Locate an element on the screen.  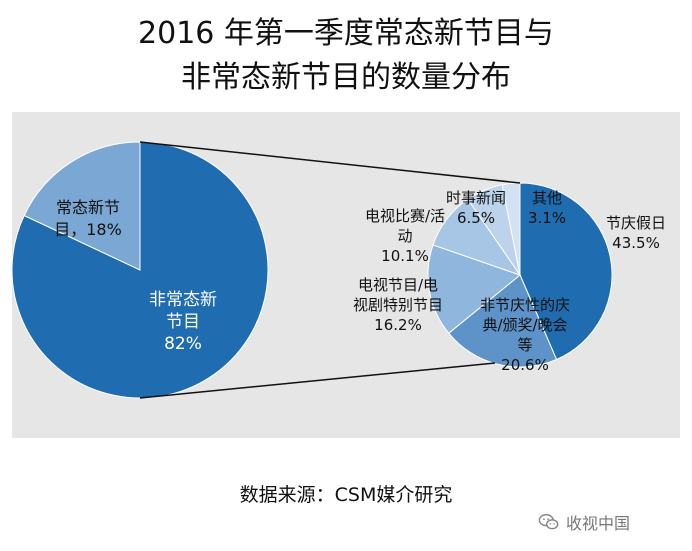
big-pie-label-0: 非常态新节目 82% is located at coordinates (183, 322).